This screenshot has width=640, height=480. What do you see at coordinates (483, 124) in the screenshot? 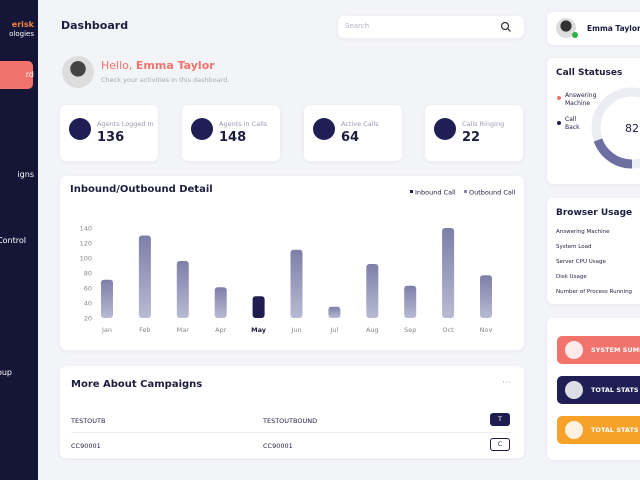
I see `stat-label: Calls Ringing` at bounding box center [483, 124].